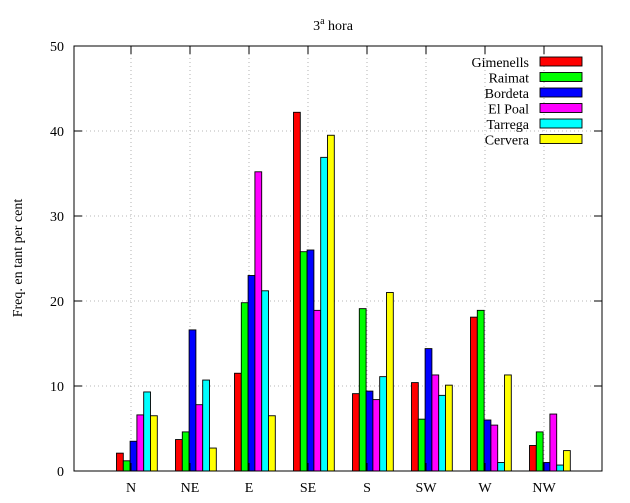 The width and height of the screenshot is (630, 503). Describe the element at coordinates (507, 141) in the screenshot. I see `legend-label: Cervera` at that location.